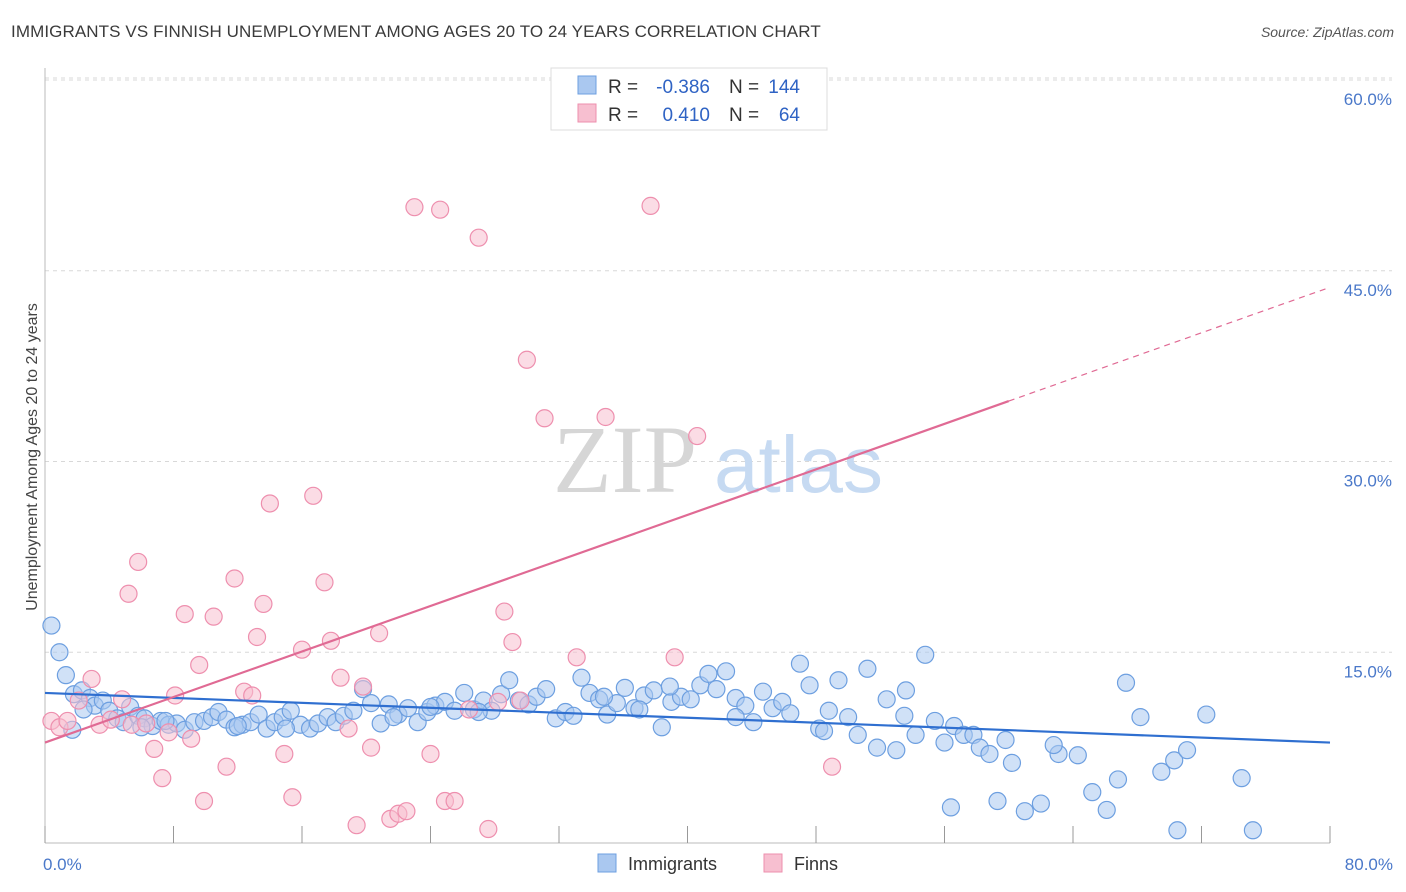  What do you see at coordinates (798, 464) in the screenshot?
I see `watermark-atlas: atlas` at bounding box center [798, 464].